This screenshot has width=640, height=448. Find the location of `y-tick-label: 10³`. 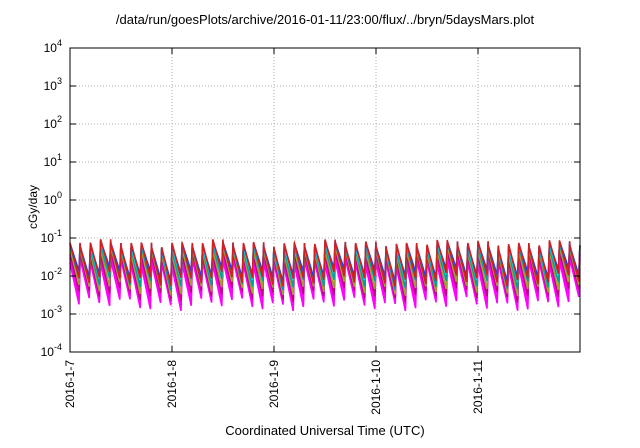

y-tick-label: 10³ is located at coordinates (53, 84).